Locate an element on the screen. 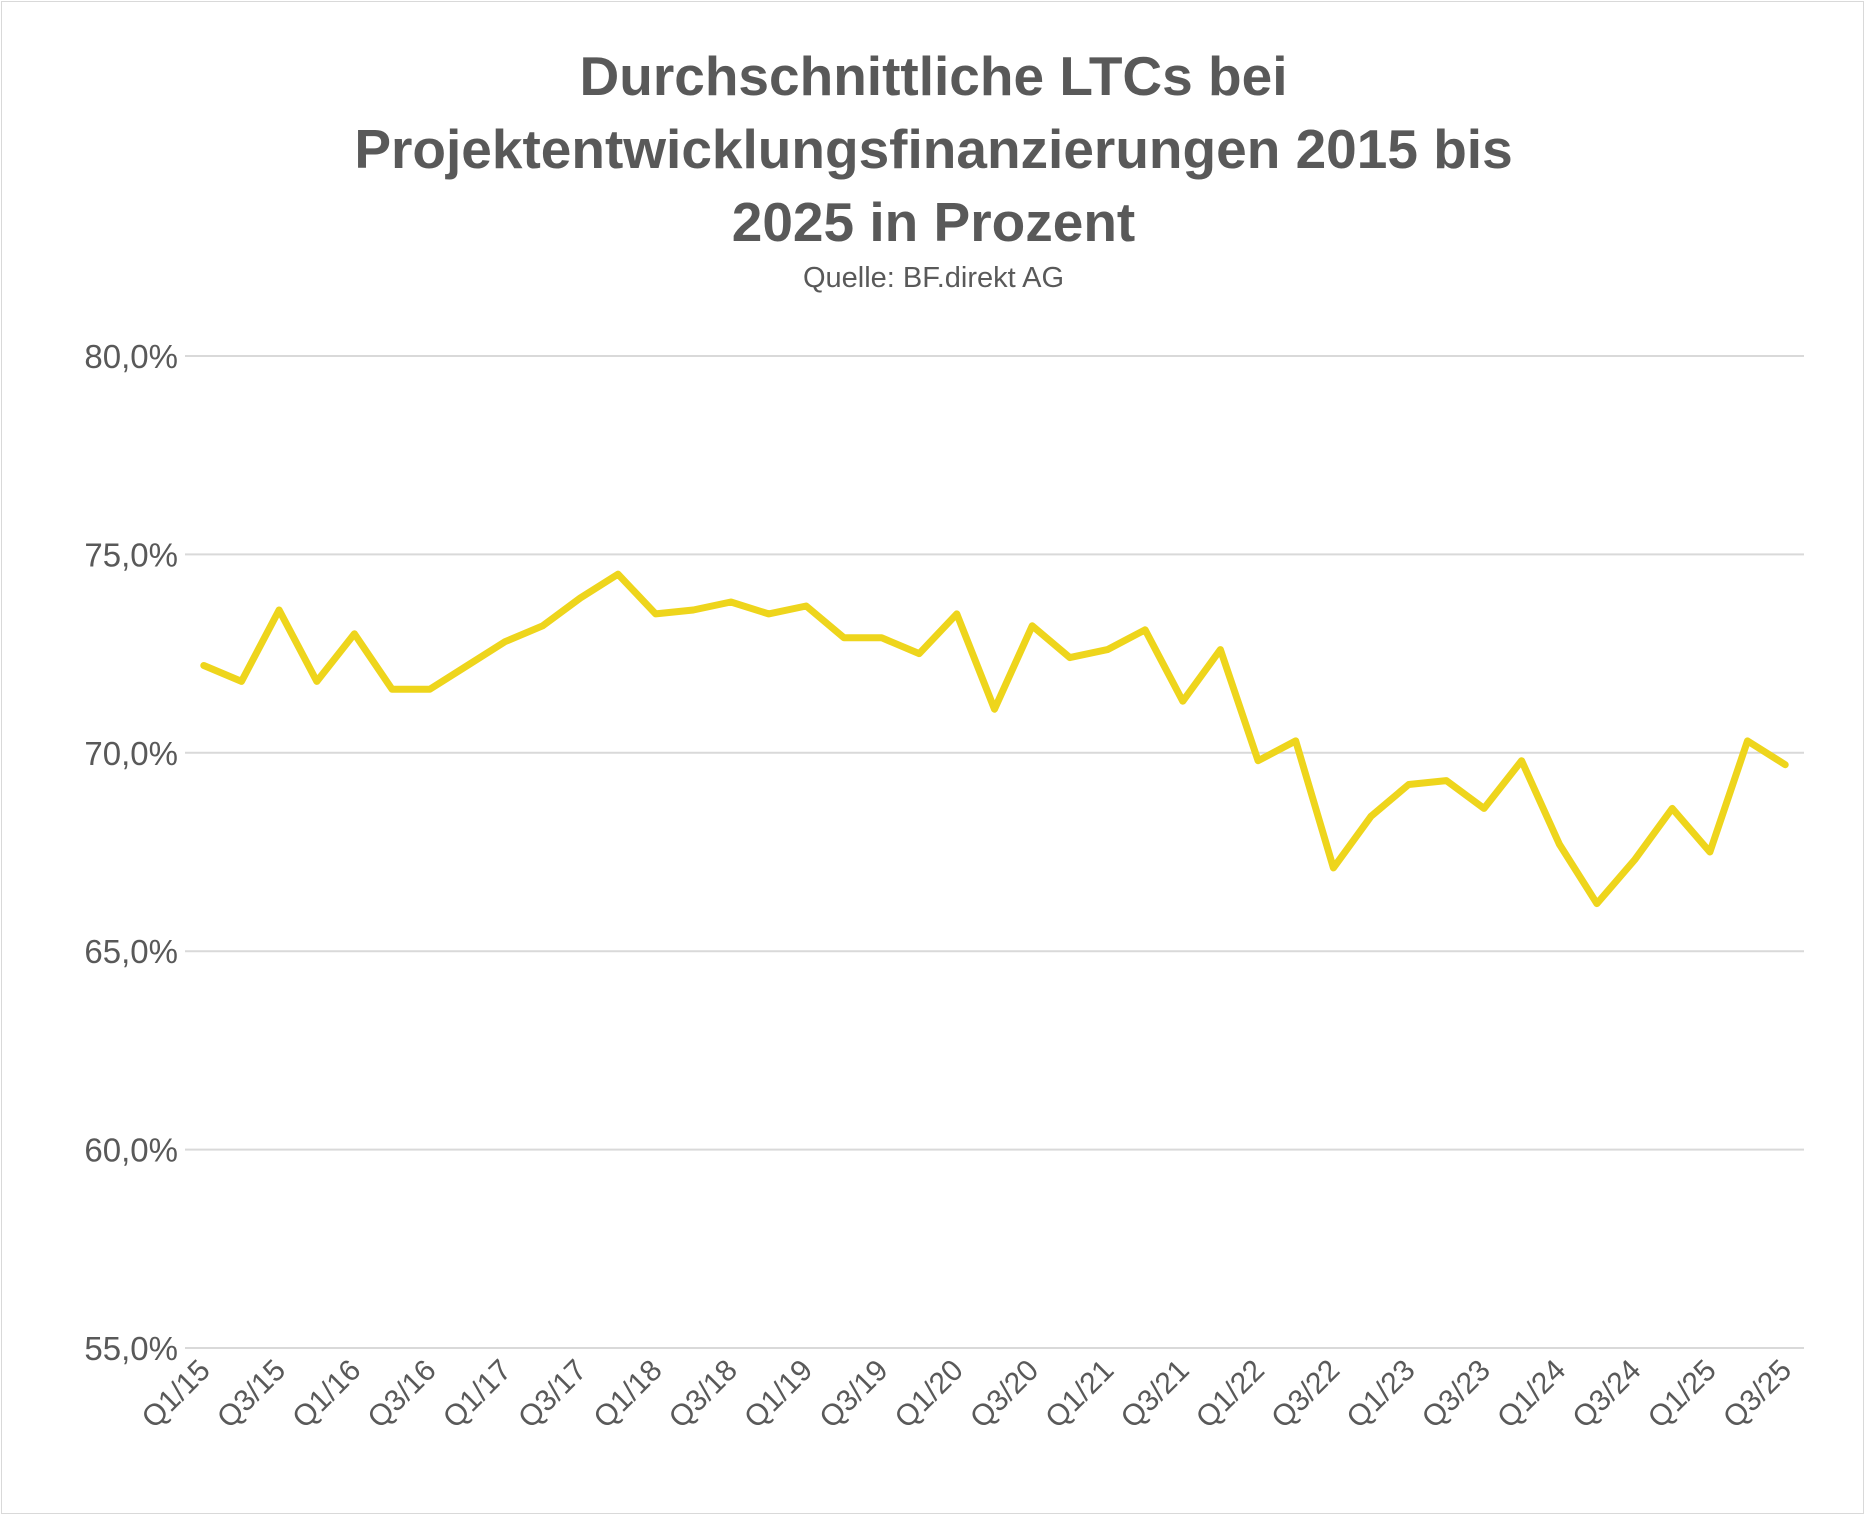 The width and height of the screenshot is (1867, 1517). x-tick-label: Q1/20 is located at coordinates (929, 1394).